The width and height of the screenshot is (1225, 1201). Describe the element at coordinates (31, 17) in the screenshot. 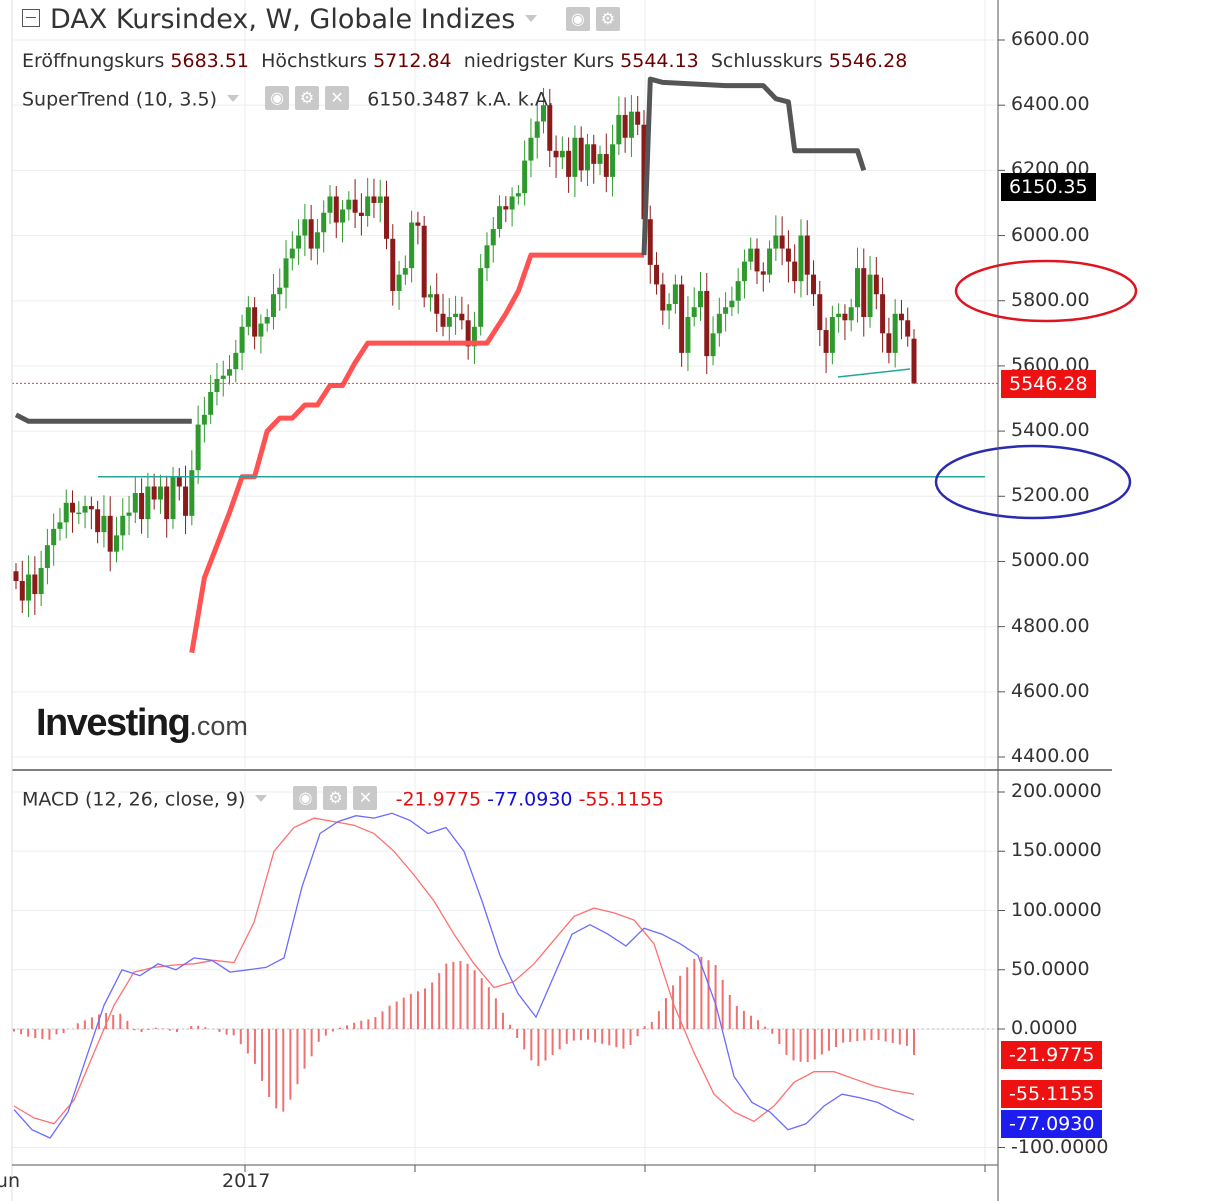

I see `collapse-icon` at that location.